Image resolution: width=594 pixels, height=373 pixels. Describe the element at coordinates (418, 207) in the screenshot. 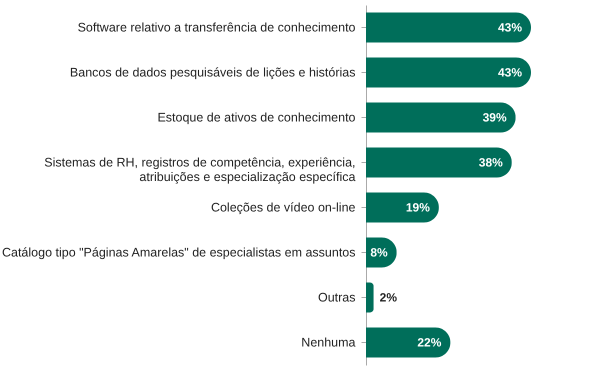

I see `data-label: 19%` at that location.